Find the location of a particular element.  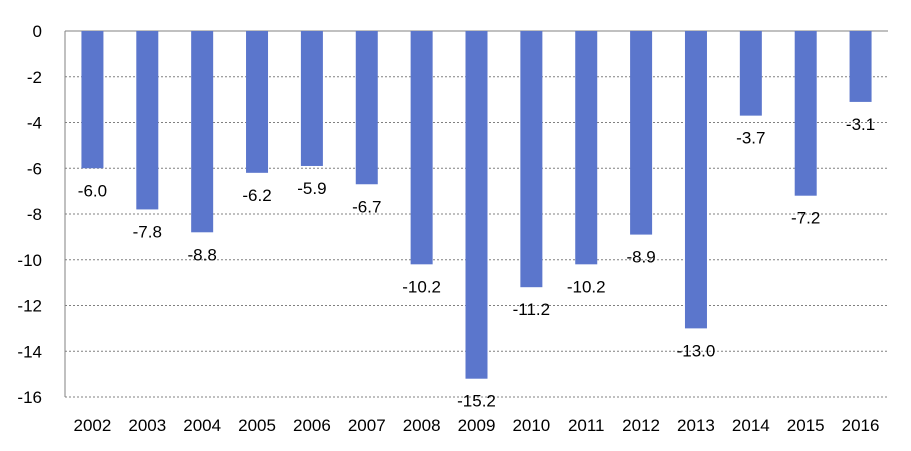

x-tick-label: 2012 is located at coordinates (641, 425).